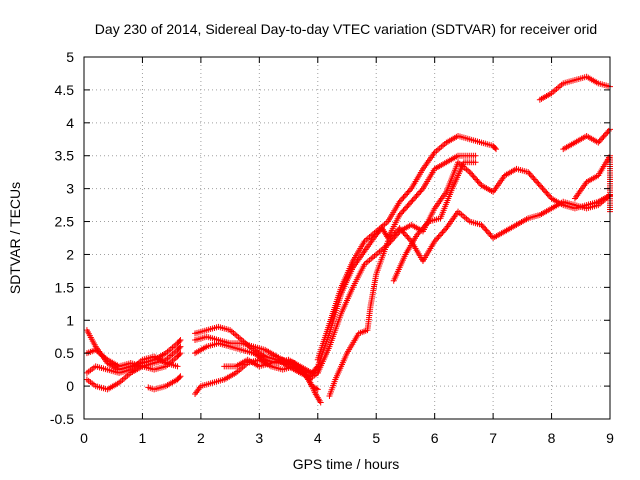 Image resolution: width=640 pixels, height=480 pixels. Describe the element at coordinates (62, 419) in the screenshot. I see `y-tick-label: -0.5` at that location.